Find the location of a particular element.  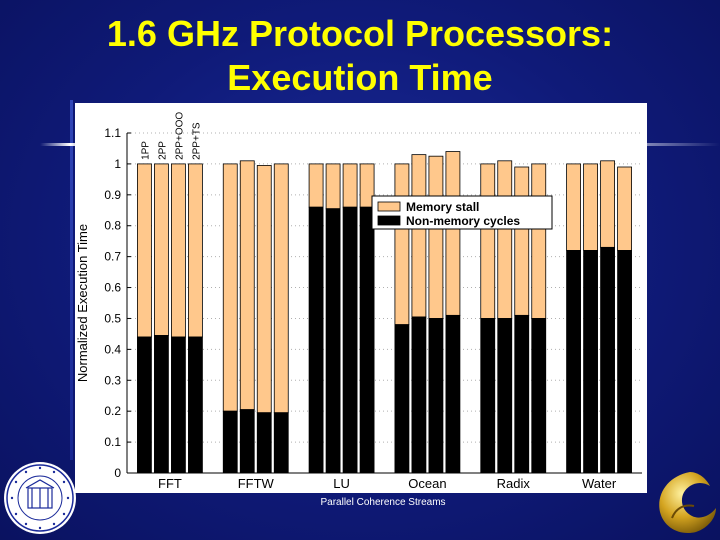

gold-emblem-logo is located at coordinates (687, 503).